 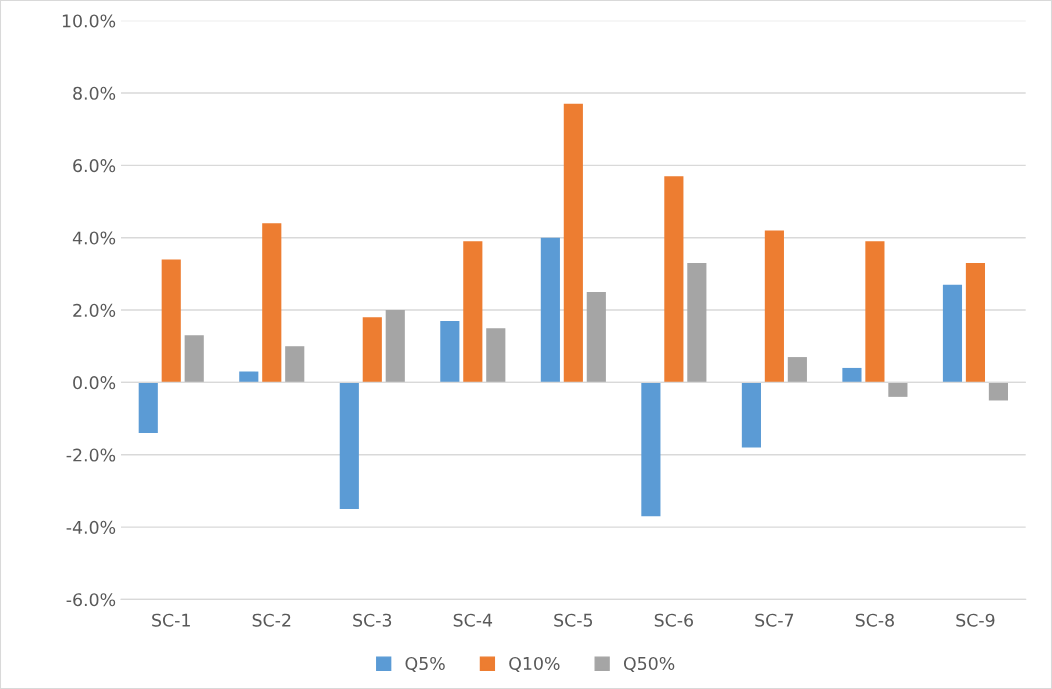 What do you see at coordinates (94, 310) in the screenshot?
I see `y-tick-label: 2.0%` at bounding box center [94, 310].